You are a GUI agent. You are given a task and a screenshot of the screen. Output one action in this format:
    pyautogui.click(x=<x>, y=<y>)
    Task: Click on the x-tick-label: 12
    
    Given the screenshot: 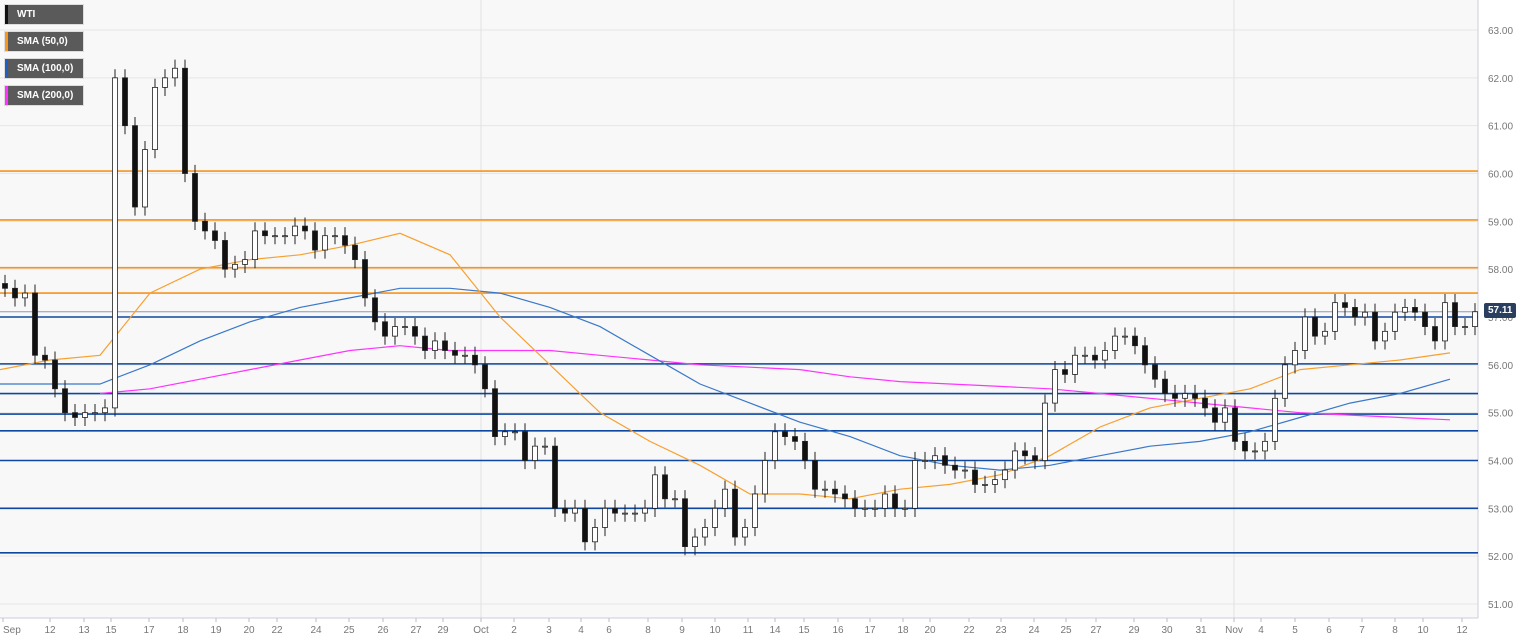 What is the action you would take?
    pyautogui.click(x=1462, y=630)
    